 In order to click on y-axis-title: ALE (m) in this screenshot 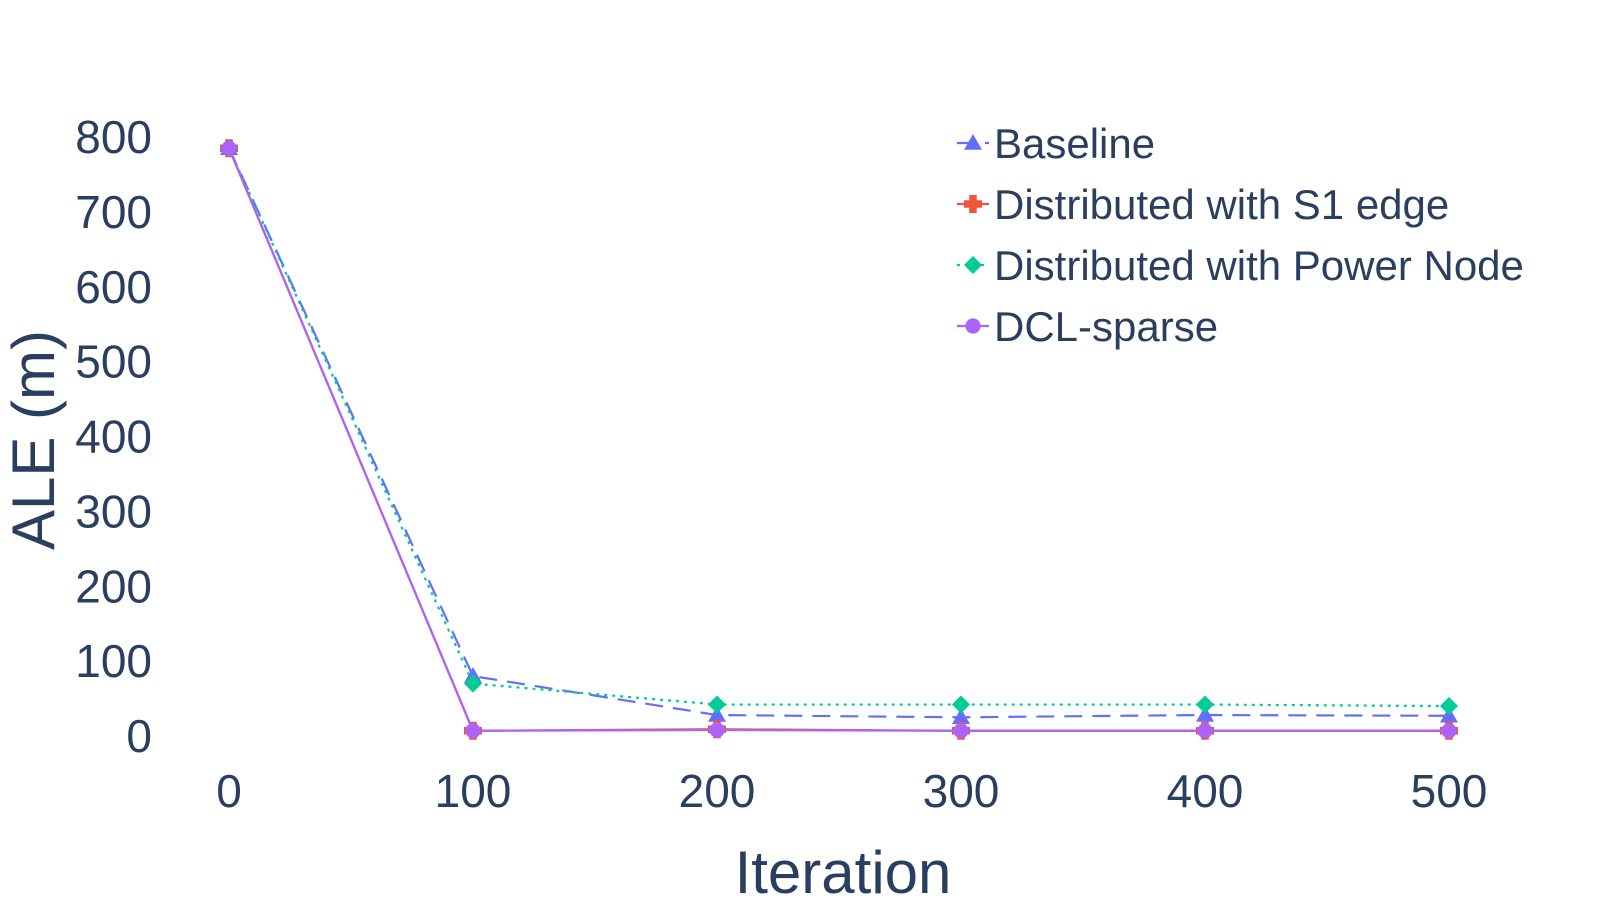, I will do `click(33, 440)`.